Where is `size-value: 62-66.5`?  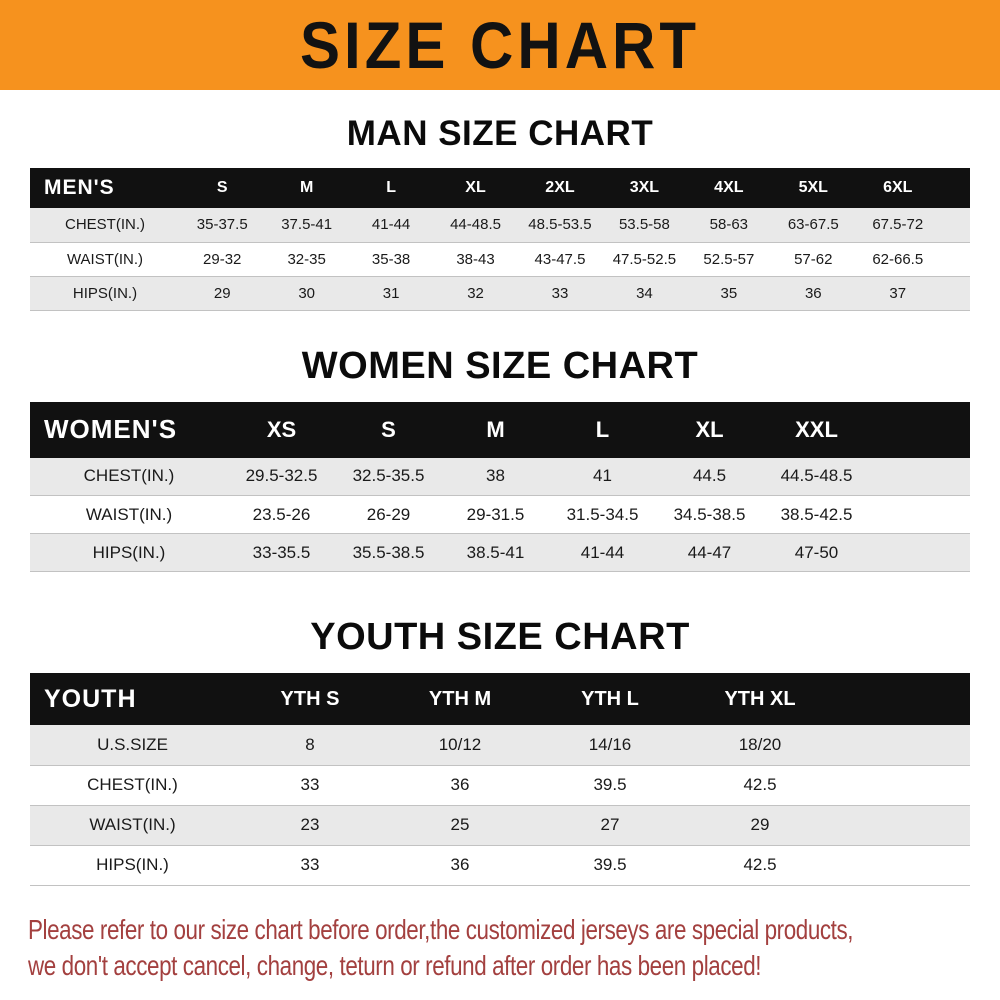 size-value: 62-66.5 is located at coordinates (897, 259).